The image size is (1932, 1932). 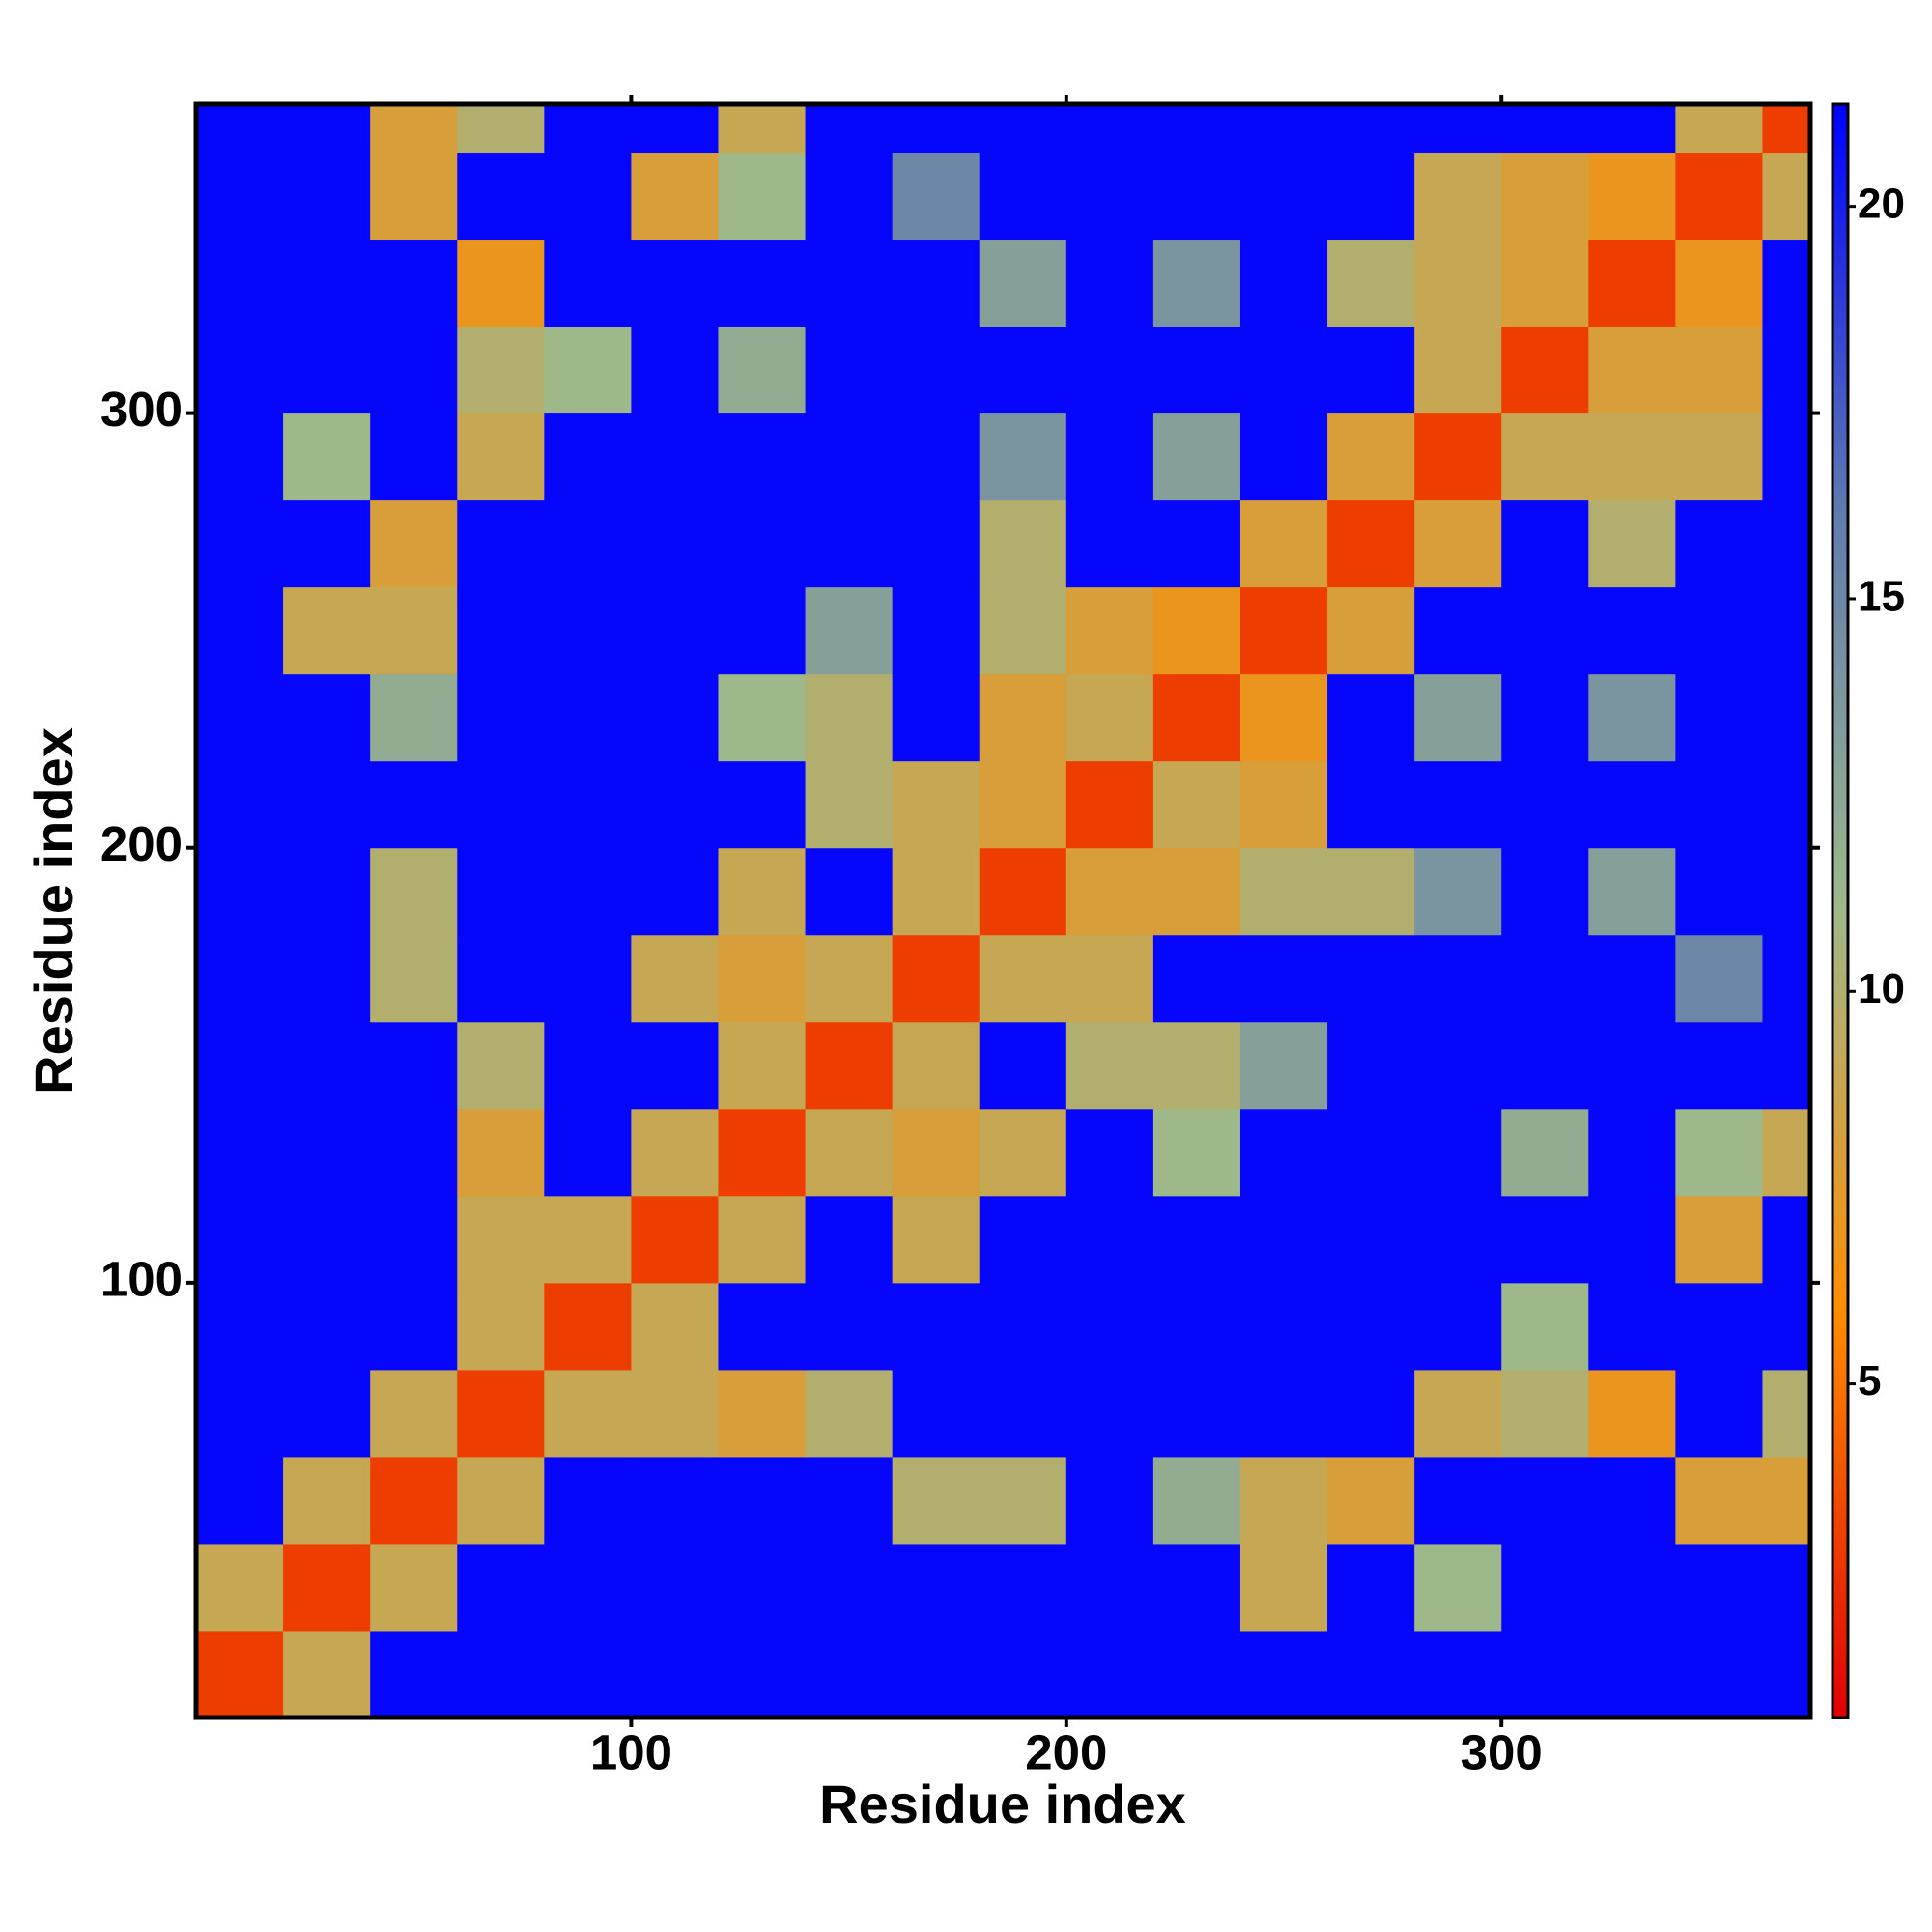 What do you see at coordinates (141, 1278) in the screenshot?
I see `y-tick-label: 100` at bounding box center [141, 1278].